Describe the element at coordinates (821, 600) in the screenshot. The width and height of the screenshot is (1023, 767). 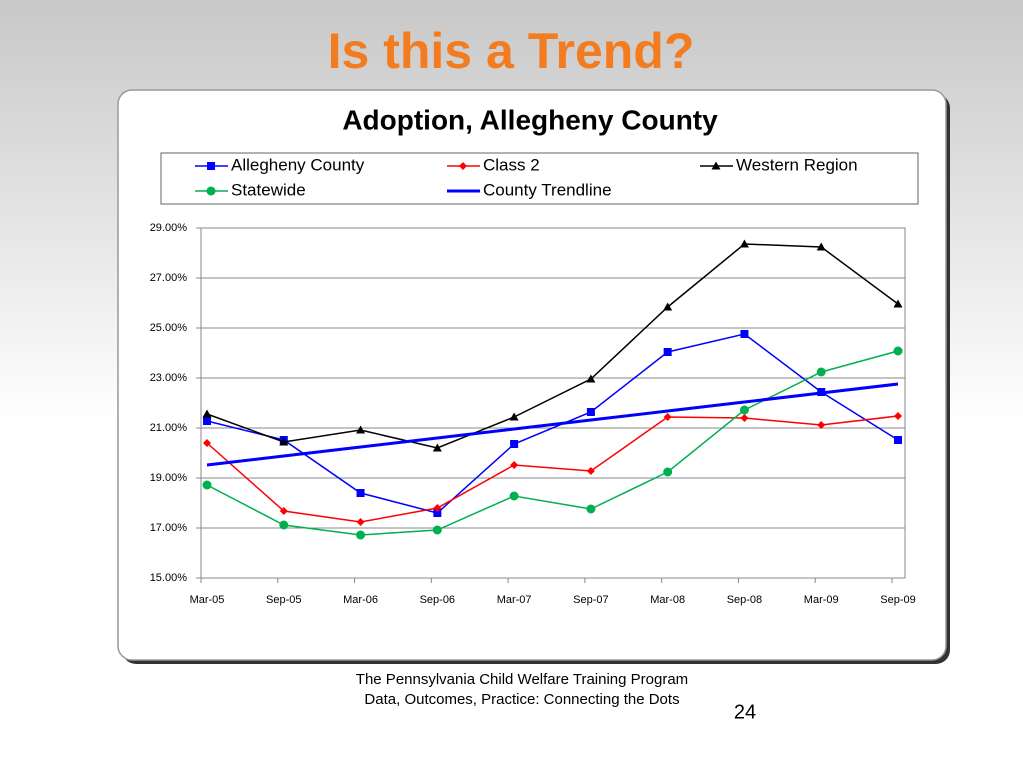
I see `x-tick-label: Mar-09` at that location.